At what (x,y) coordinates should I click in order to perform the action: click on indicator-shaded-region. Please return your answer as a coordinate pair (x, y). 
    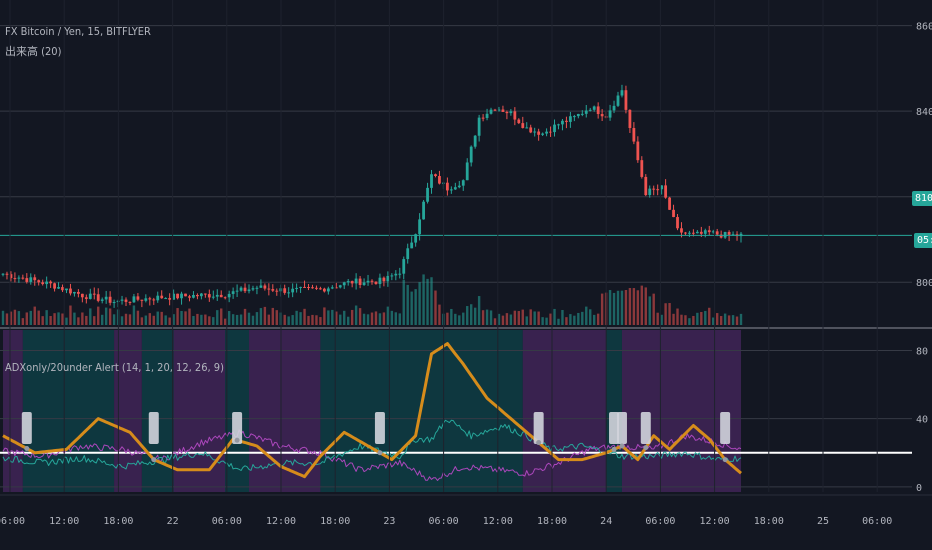
    Looking at the image, I should click on (199, 411).